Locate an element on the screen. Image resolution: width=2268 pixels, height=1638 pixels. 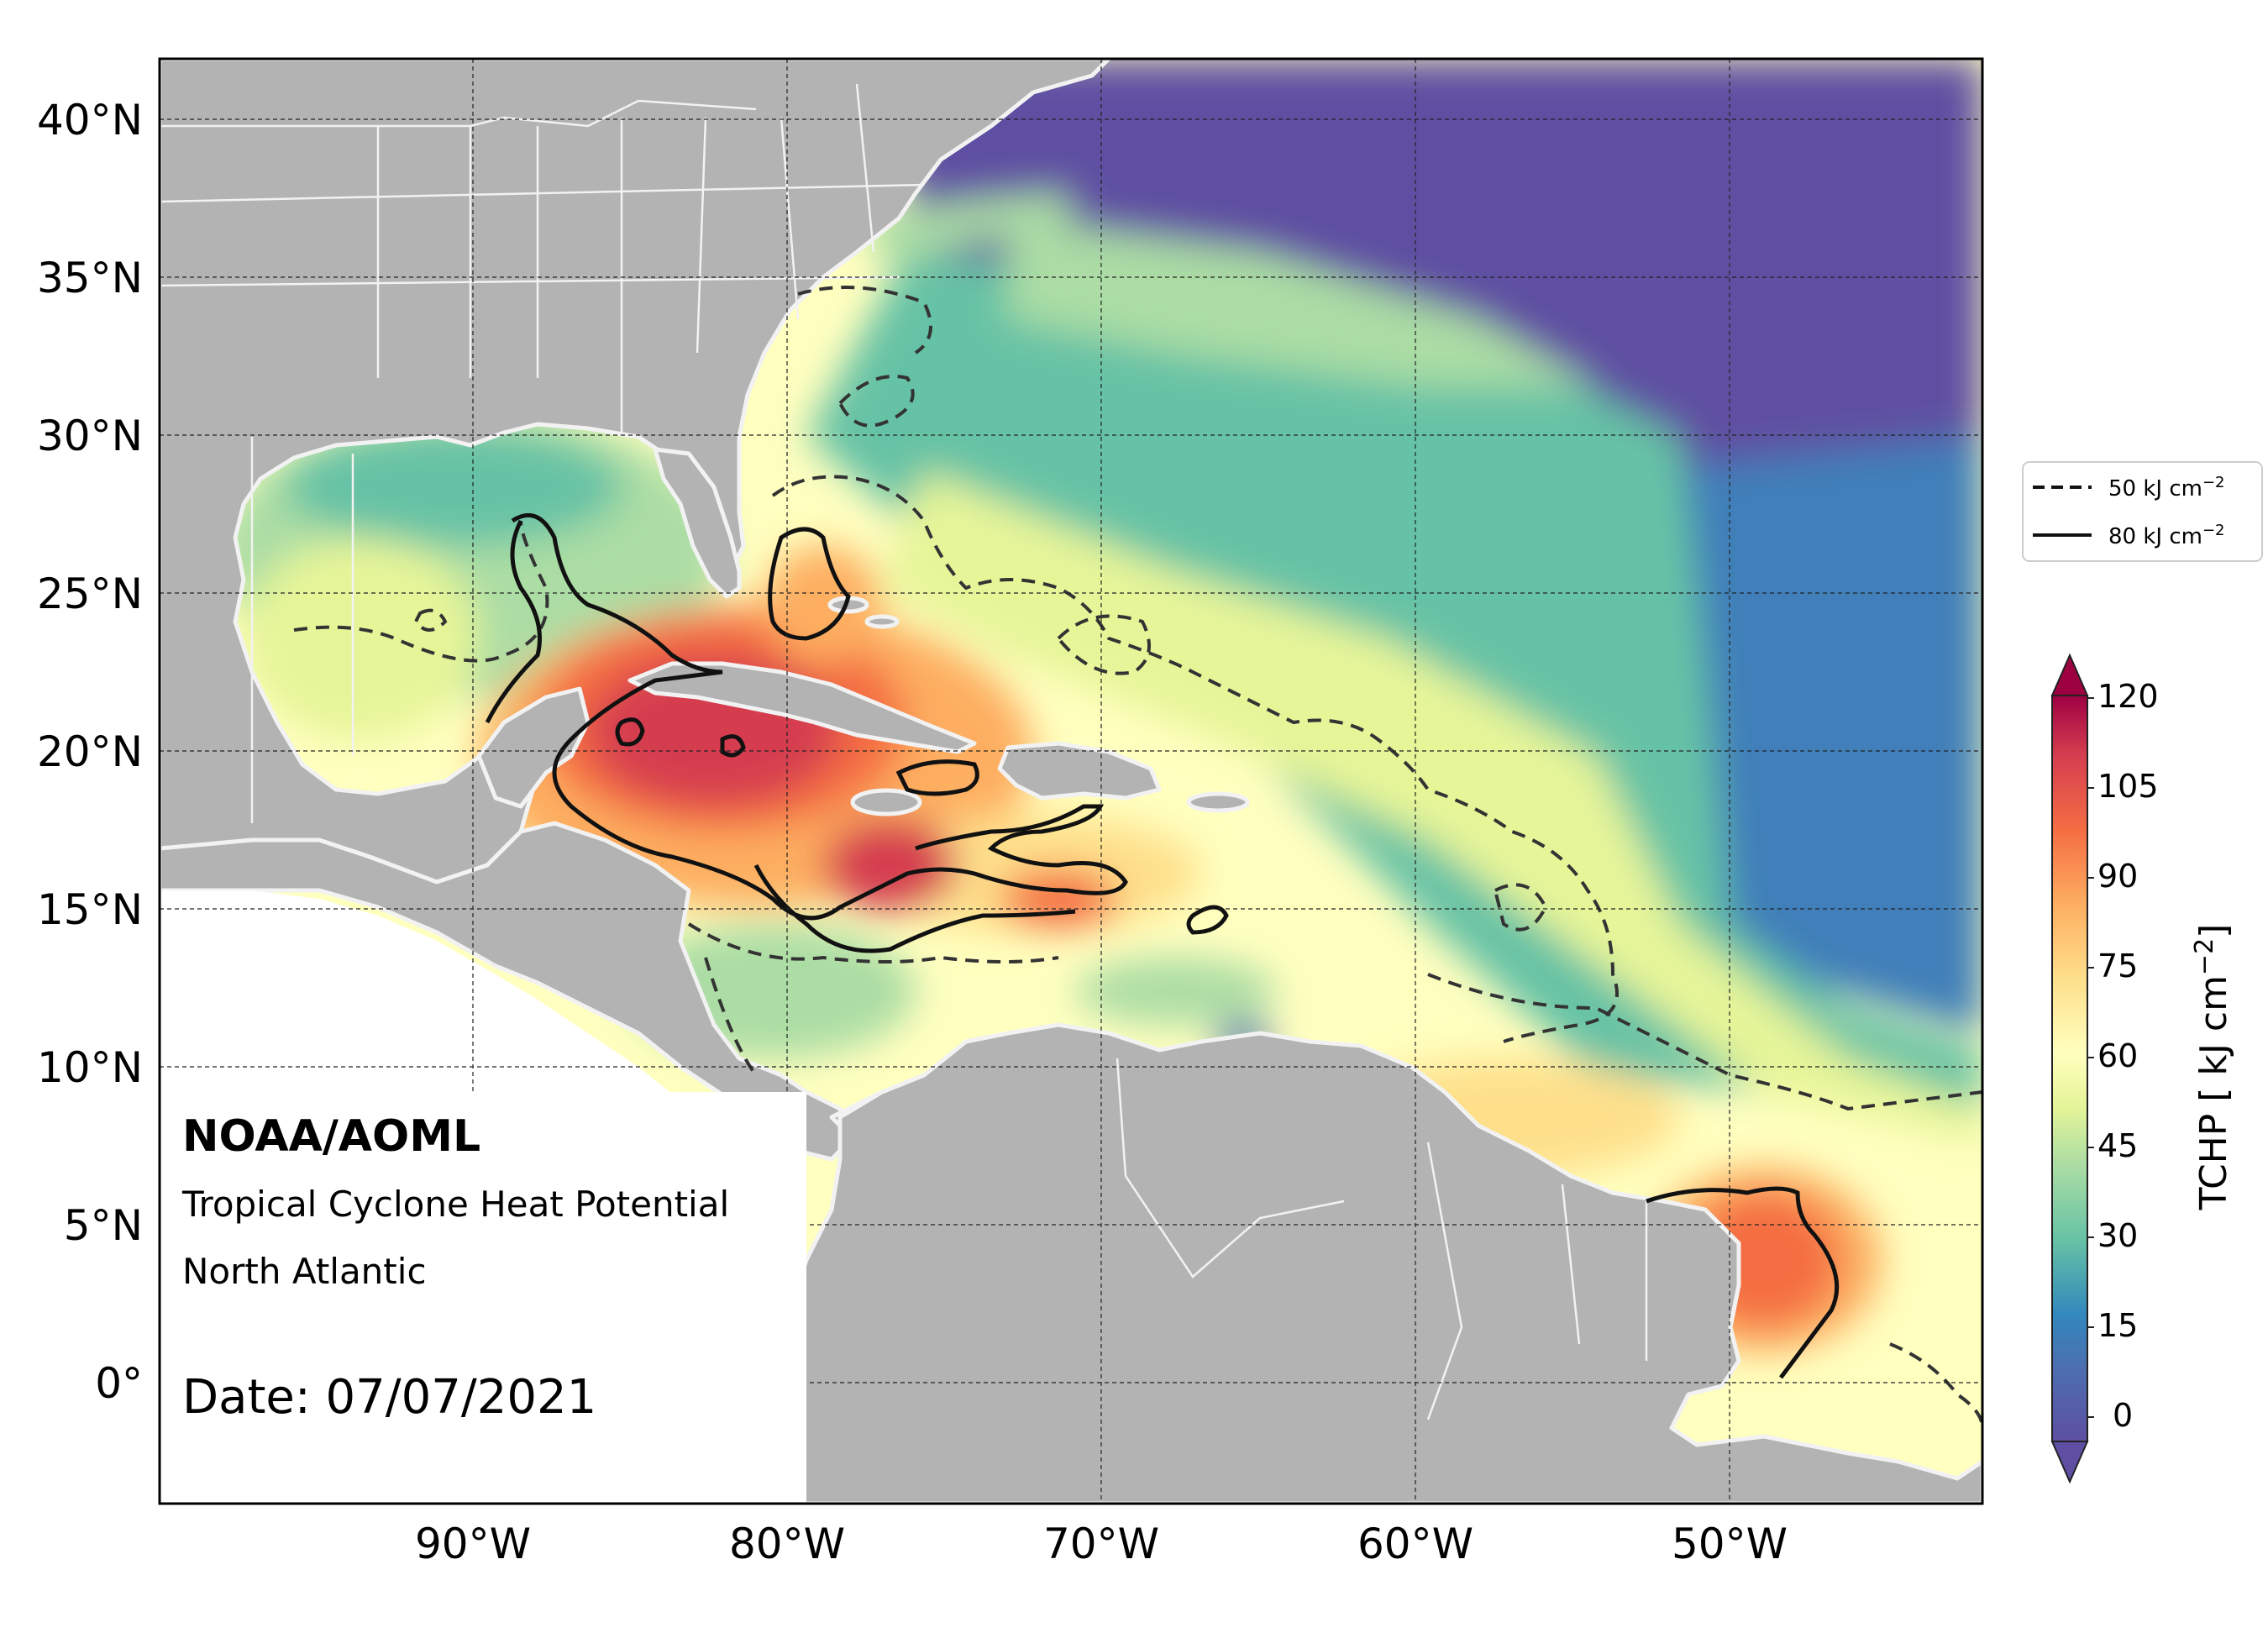
colorbar-tick-label: 60 is located at coordinates (2117, 1055).